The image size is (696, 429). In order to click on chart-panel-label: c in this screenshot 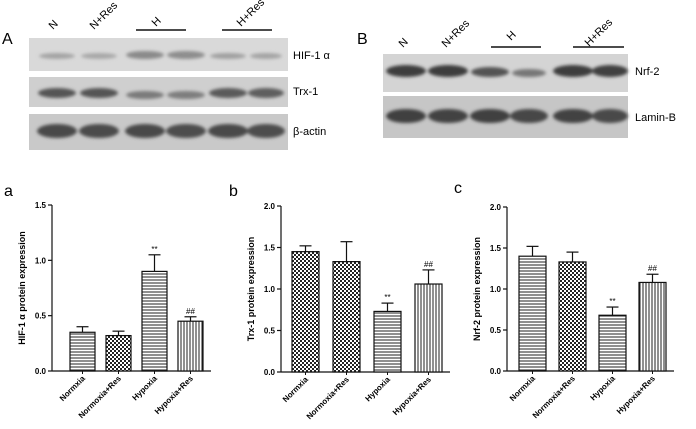, I will do `click(458, 188)`.